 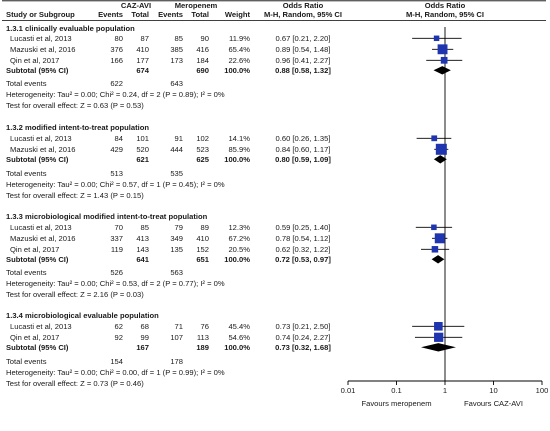 I want to click on events2-header: Events, so click(x=170, y=14).